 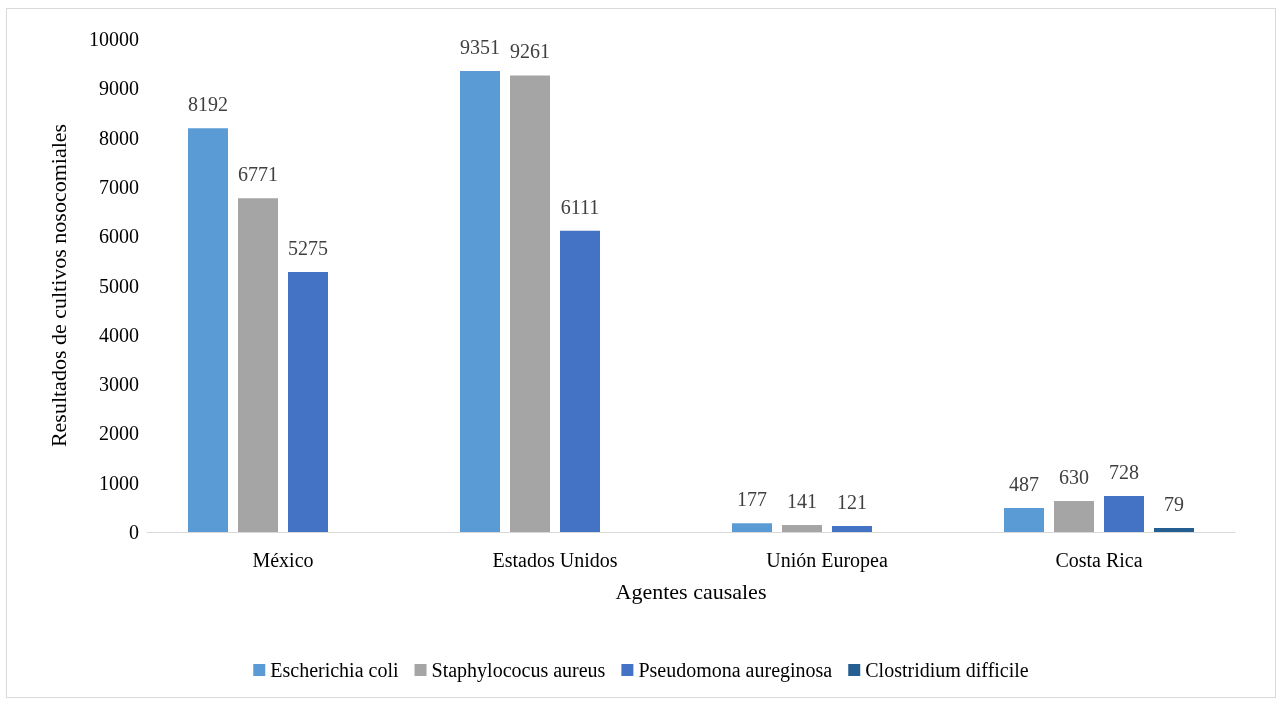 What do you see at coordinates (308, 247) in the screenshot?
I see `data-label: 5275` at bounding box center [308, 247].